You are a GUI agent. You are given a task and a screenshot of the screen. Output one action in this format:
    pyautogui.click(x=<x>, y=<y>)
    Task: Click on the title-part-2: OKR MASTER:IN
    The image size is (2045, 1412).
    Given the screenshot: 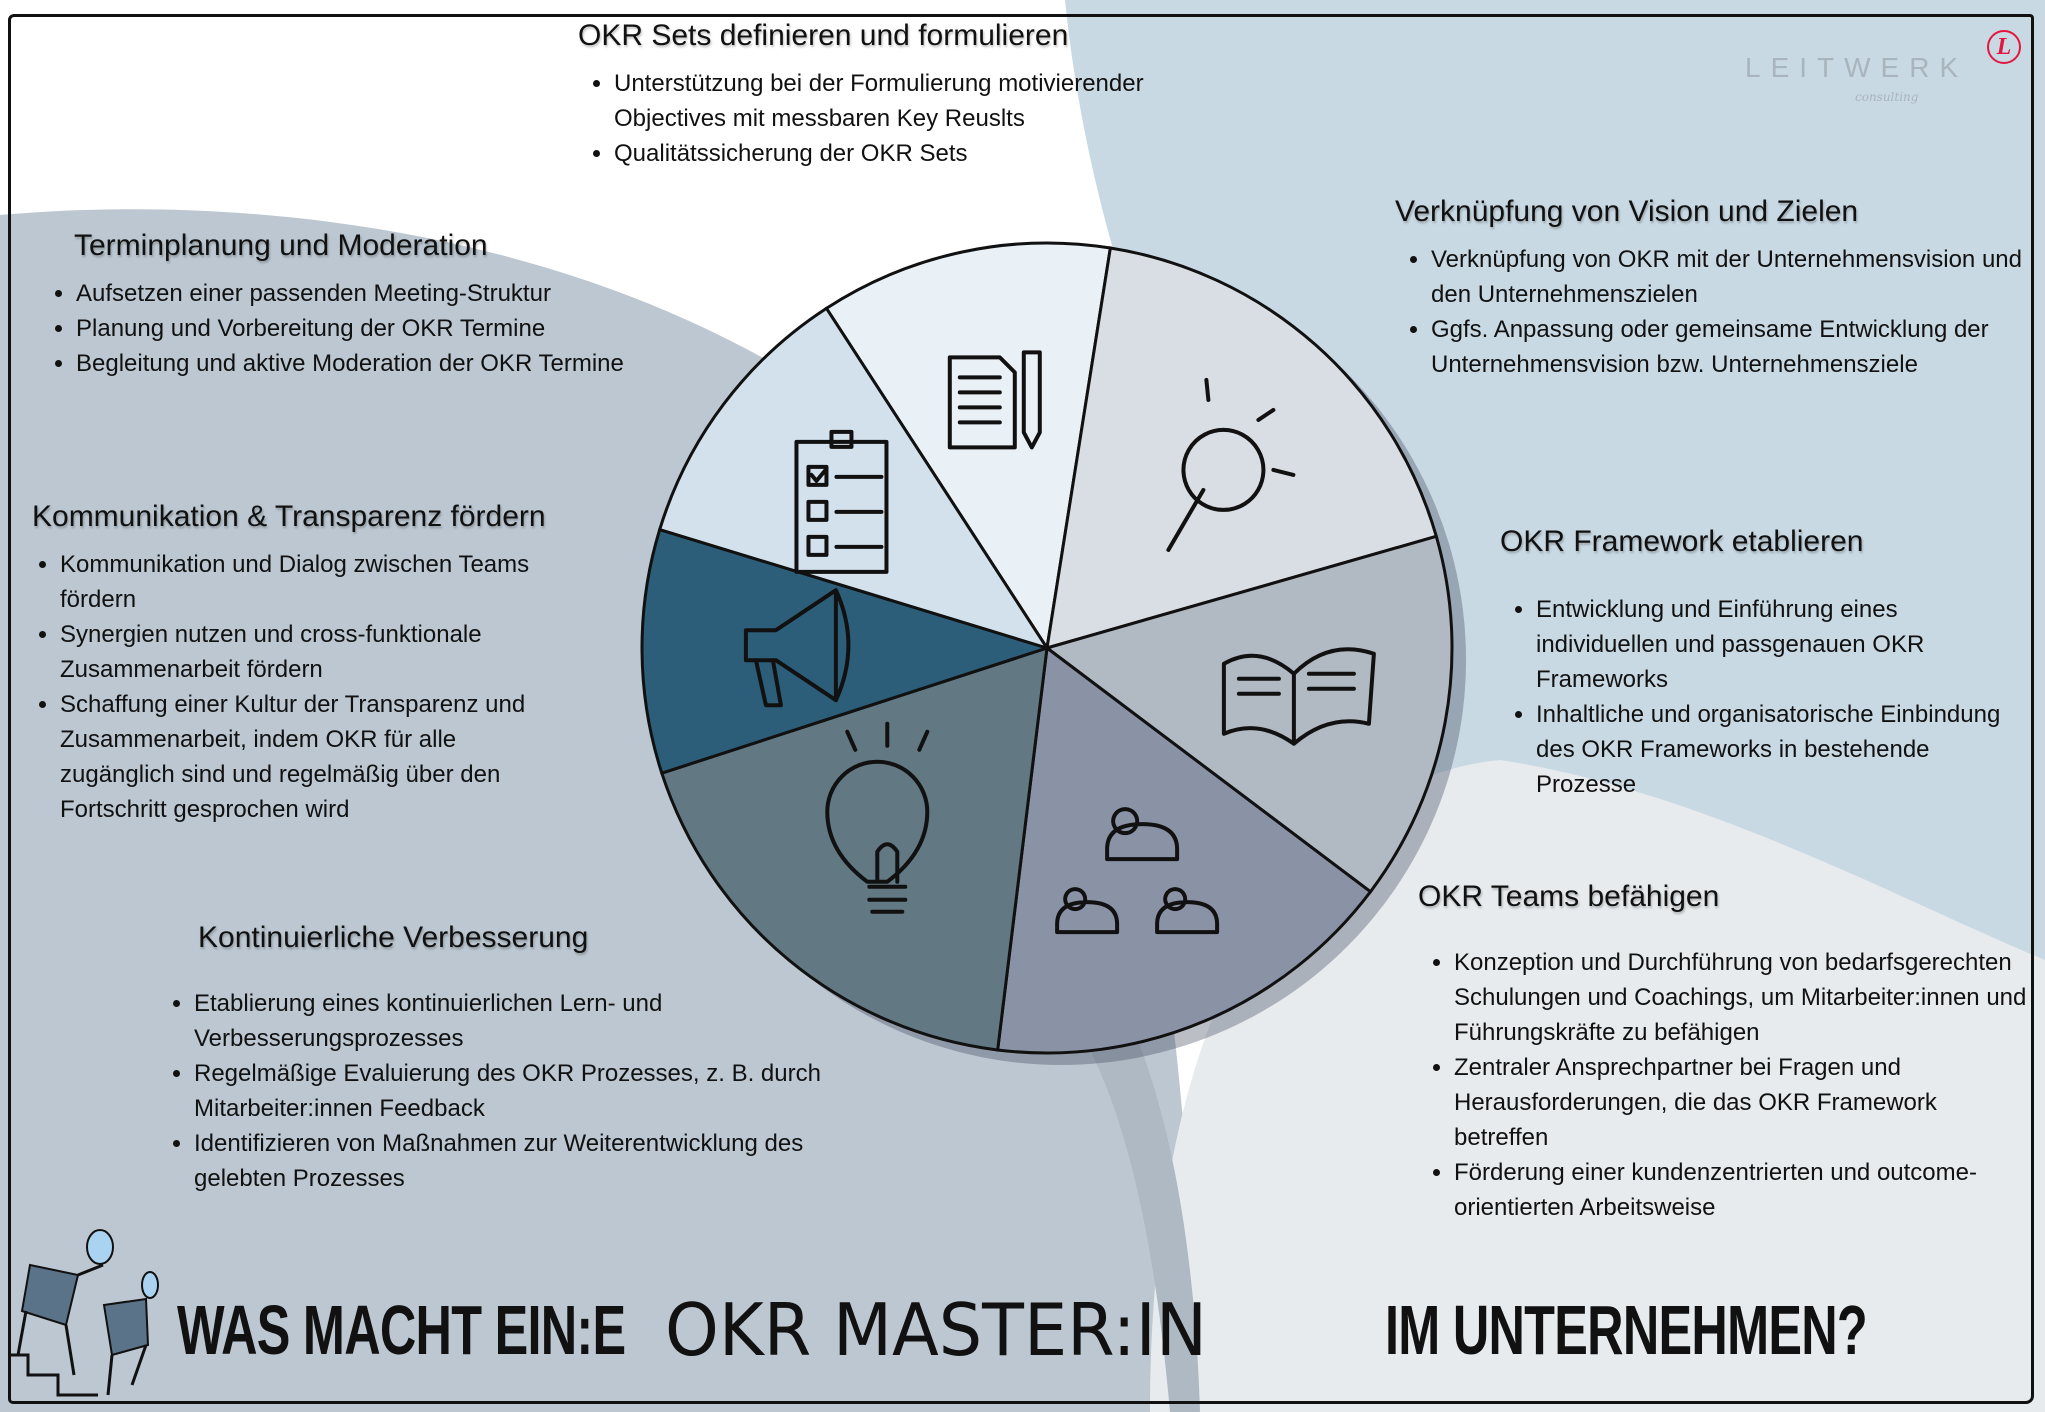 What is the action you would take?
    pyautogui.click(x=936, y=1330)
    